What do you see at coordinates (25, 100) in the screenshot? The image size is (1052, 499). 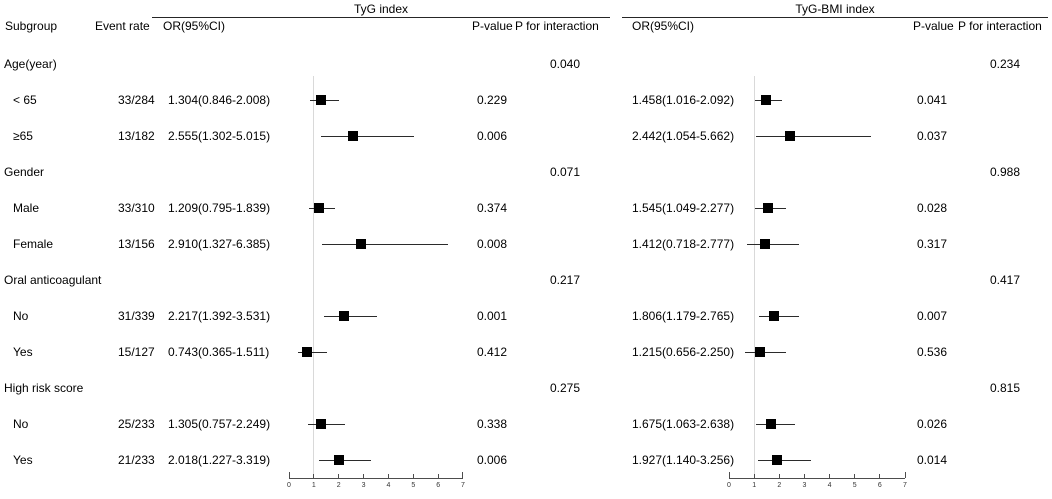 I see `subgroup-label: < 65` at bounding box center [25, 100].